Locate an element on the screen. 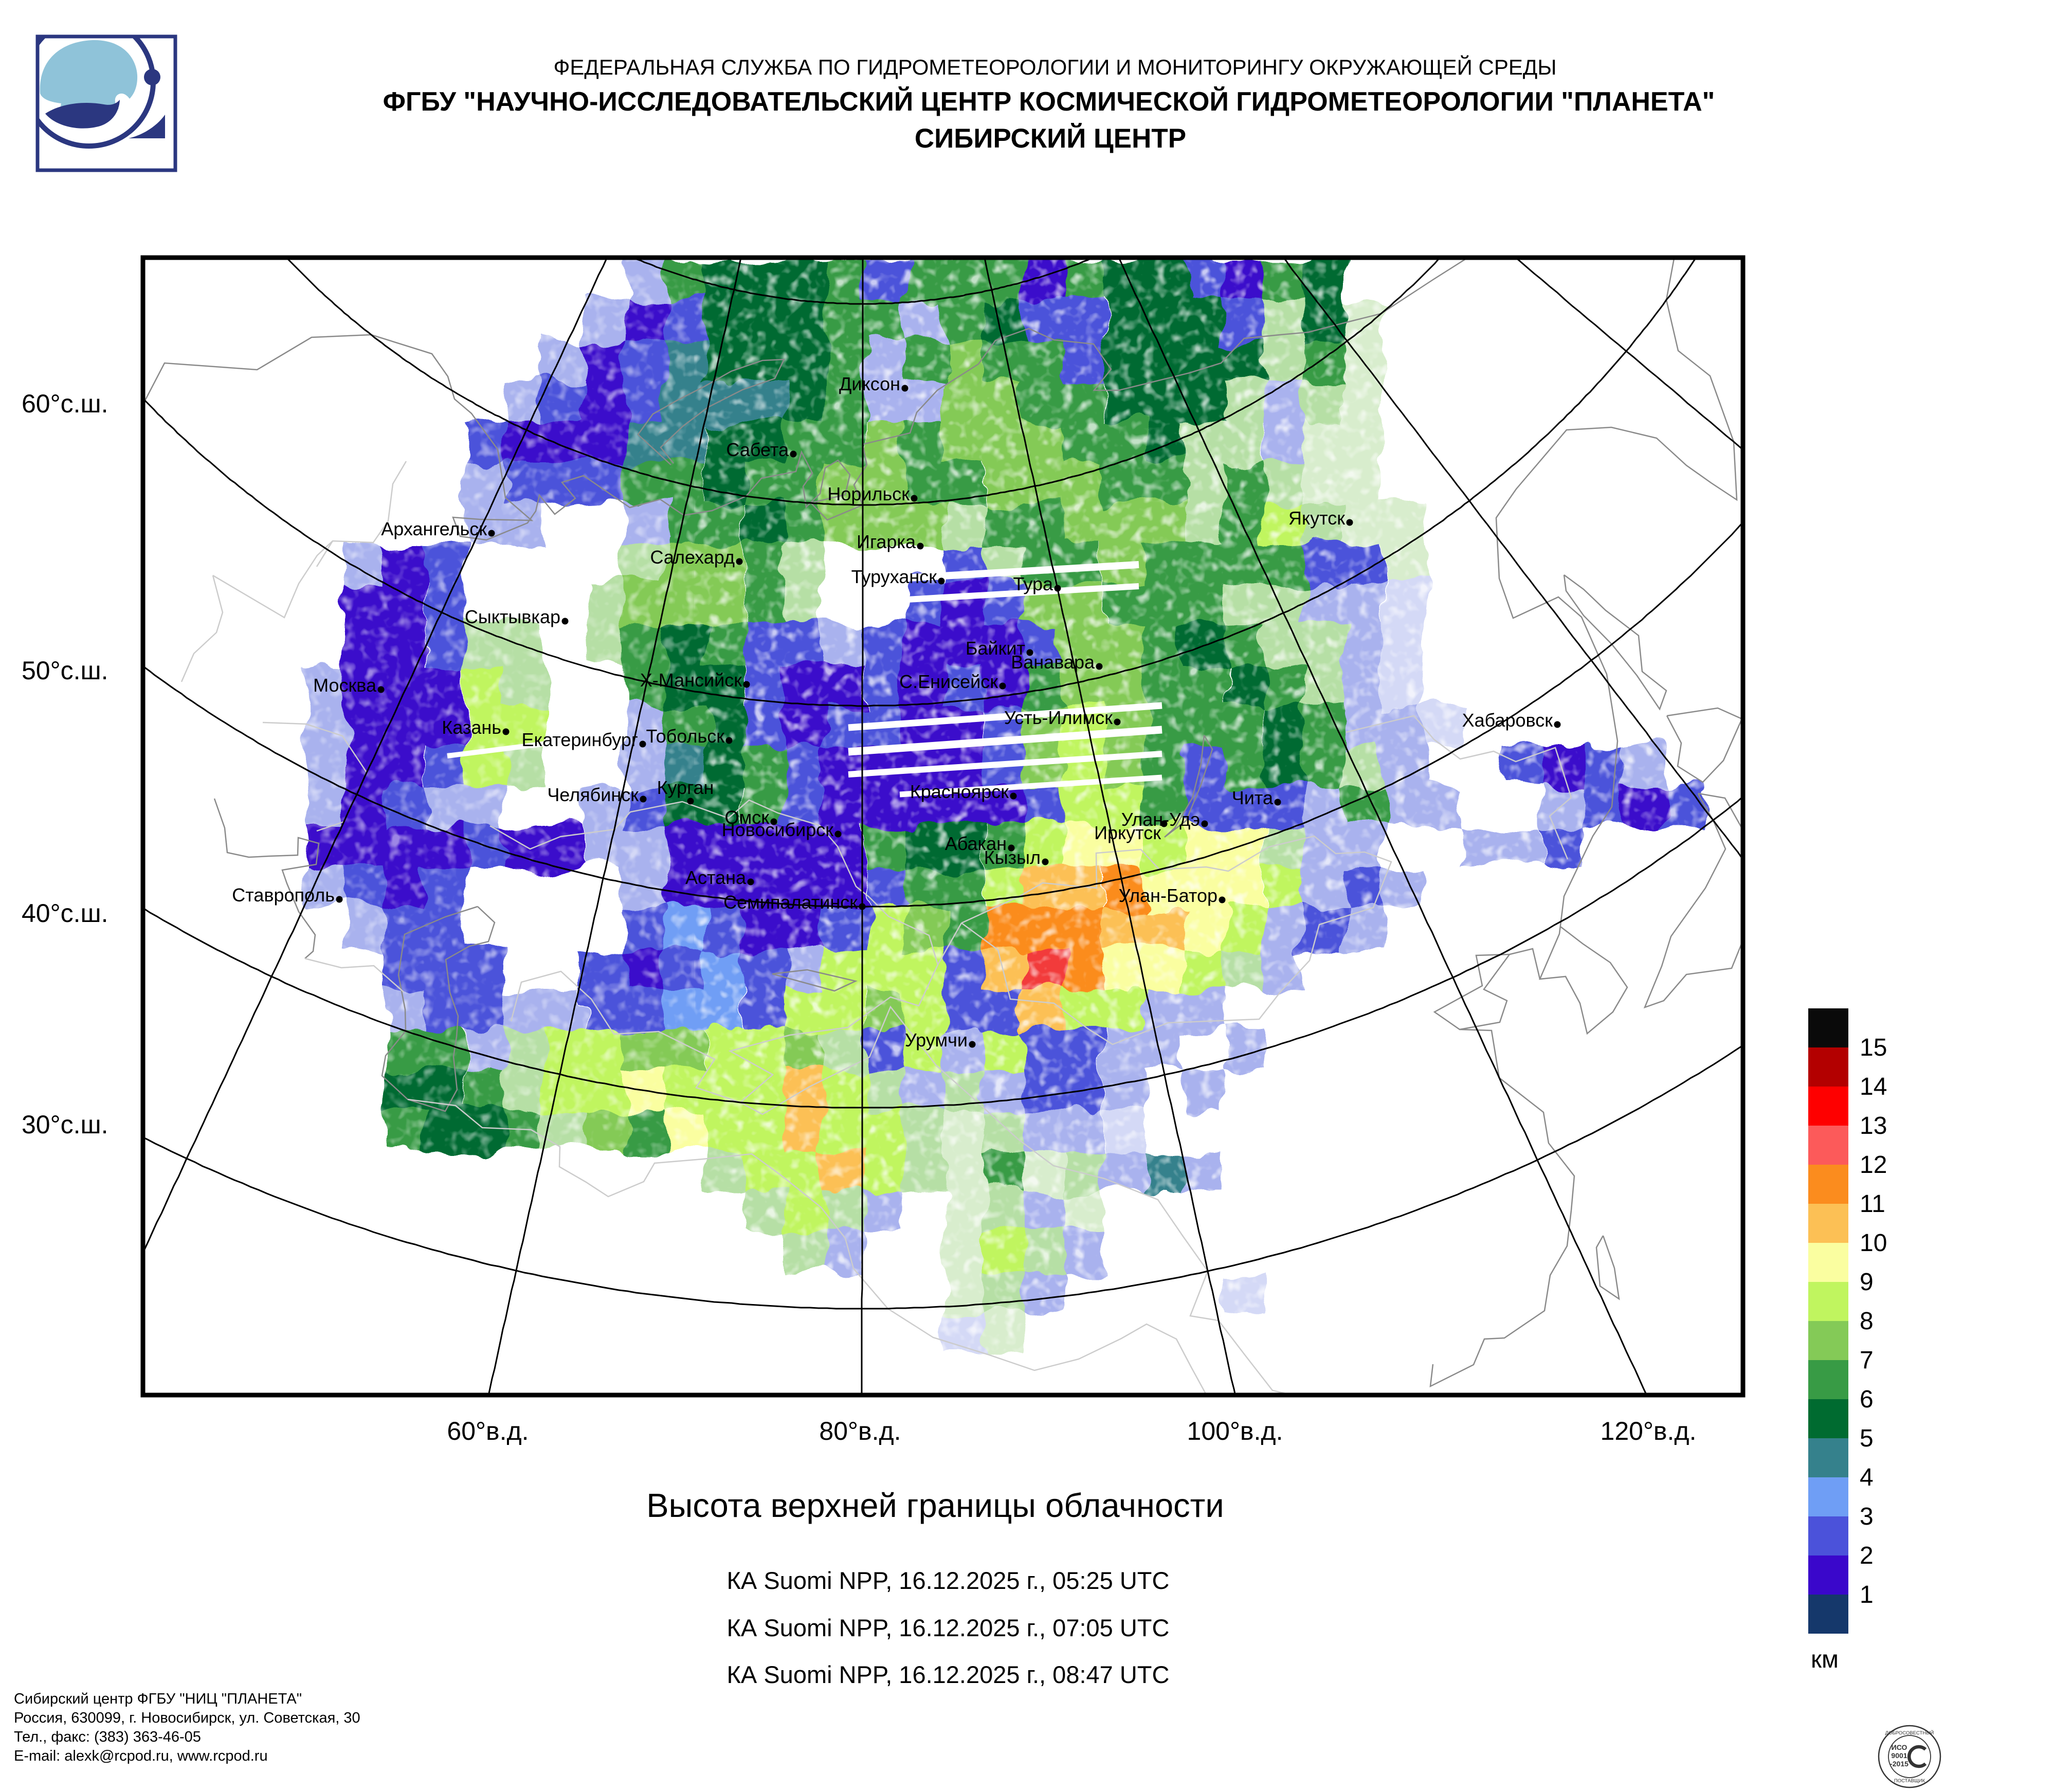 This screenshot has width=2072, height=1791. svg-text: 14 is located at coordinates (1873, 1086).